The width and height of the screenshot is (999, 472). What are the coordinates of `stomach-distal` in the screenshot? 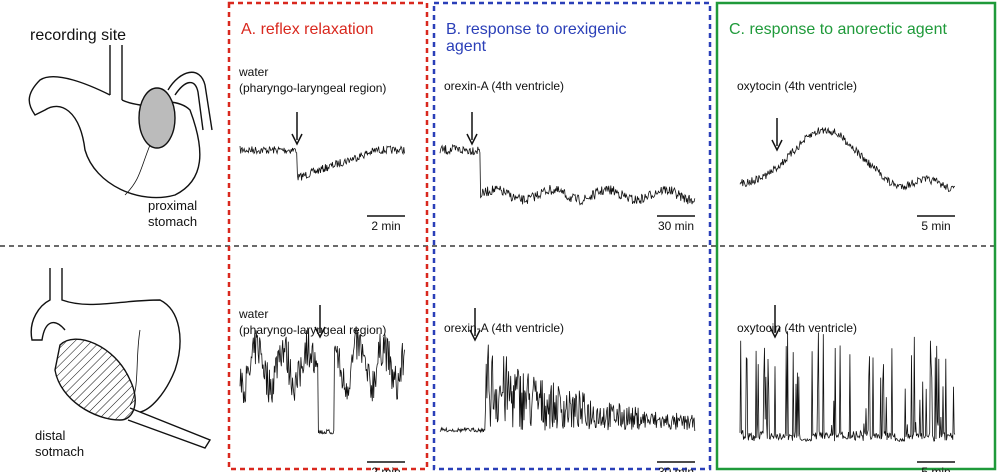 It's located at (121, 358).